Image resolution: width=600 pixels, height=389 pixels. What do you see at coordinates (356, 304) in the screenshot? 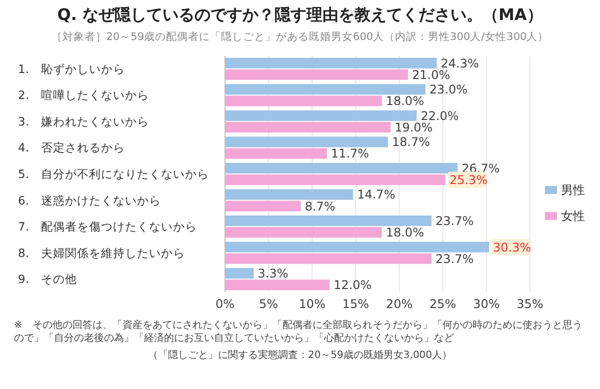
I see `x-tick-label: 15%` at bounding box center [356, 304].